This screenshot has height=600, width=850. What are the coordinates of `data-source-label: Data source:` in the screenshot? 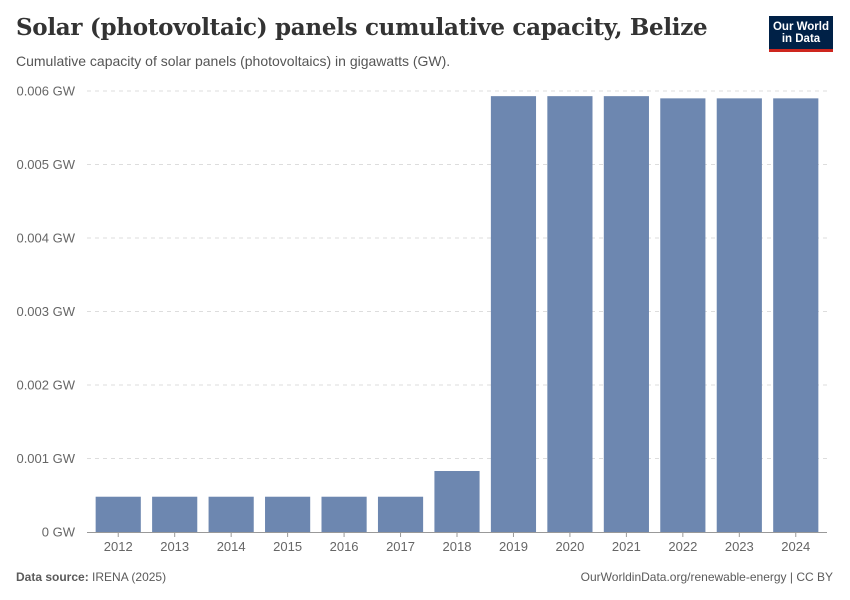 It's located at (52, 577).